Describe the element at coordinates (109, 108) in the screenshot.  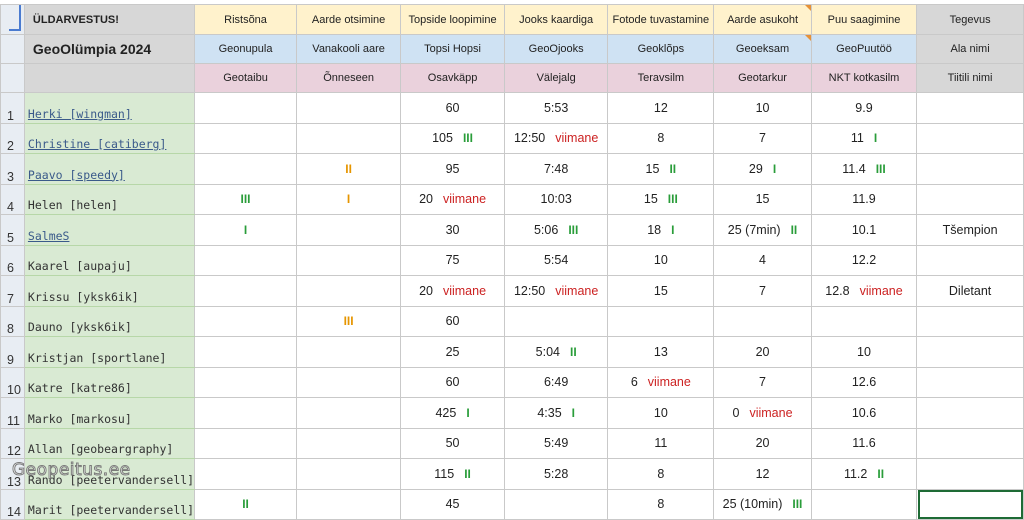
I see `participant-name-cell: Herki [wingman]` at that location.